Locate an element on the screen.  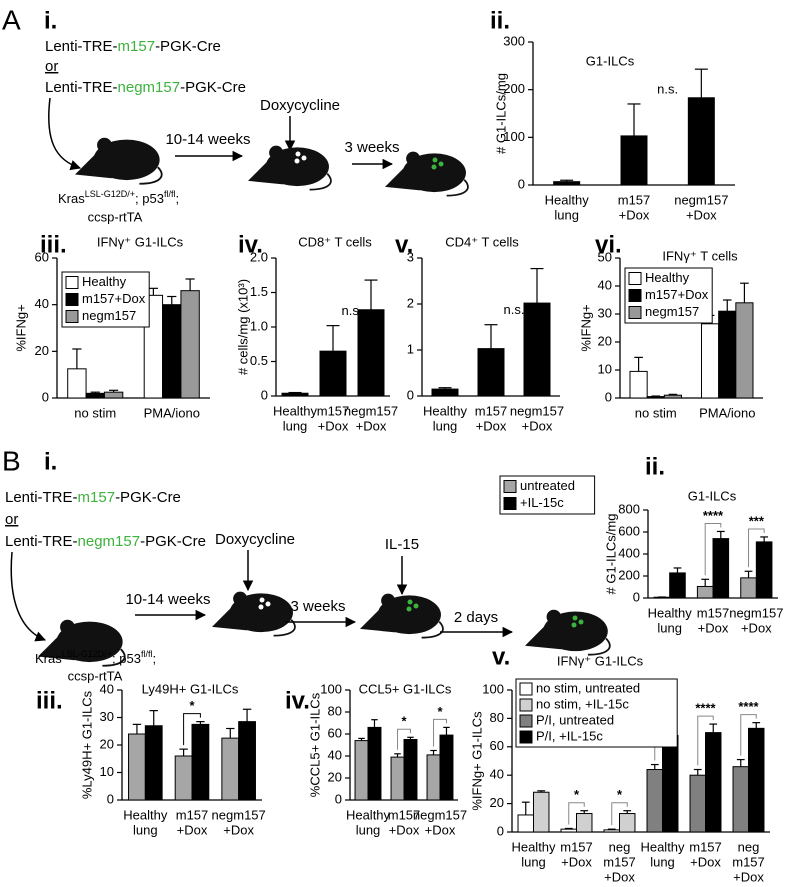
step-label: 3 weeks is located at coordinates (317, 606).